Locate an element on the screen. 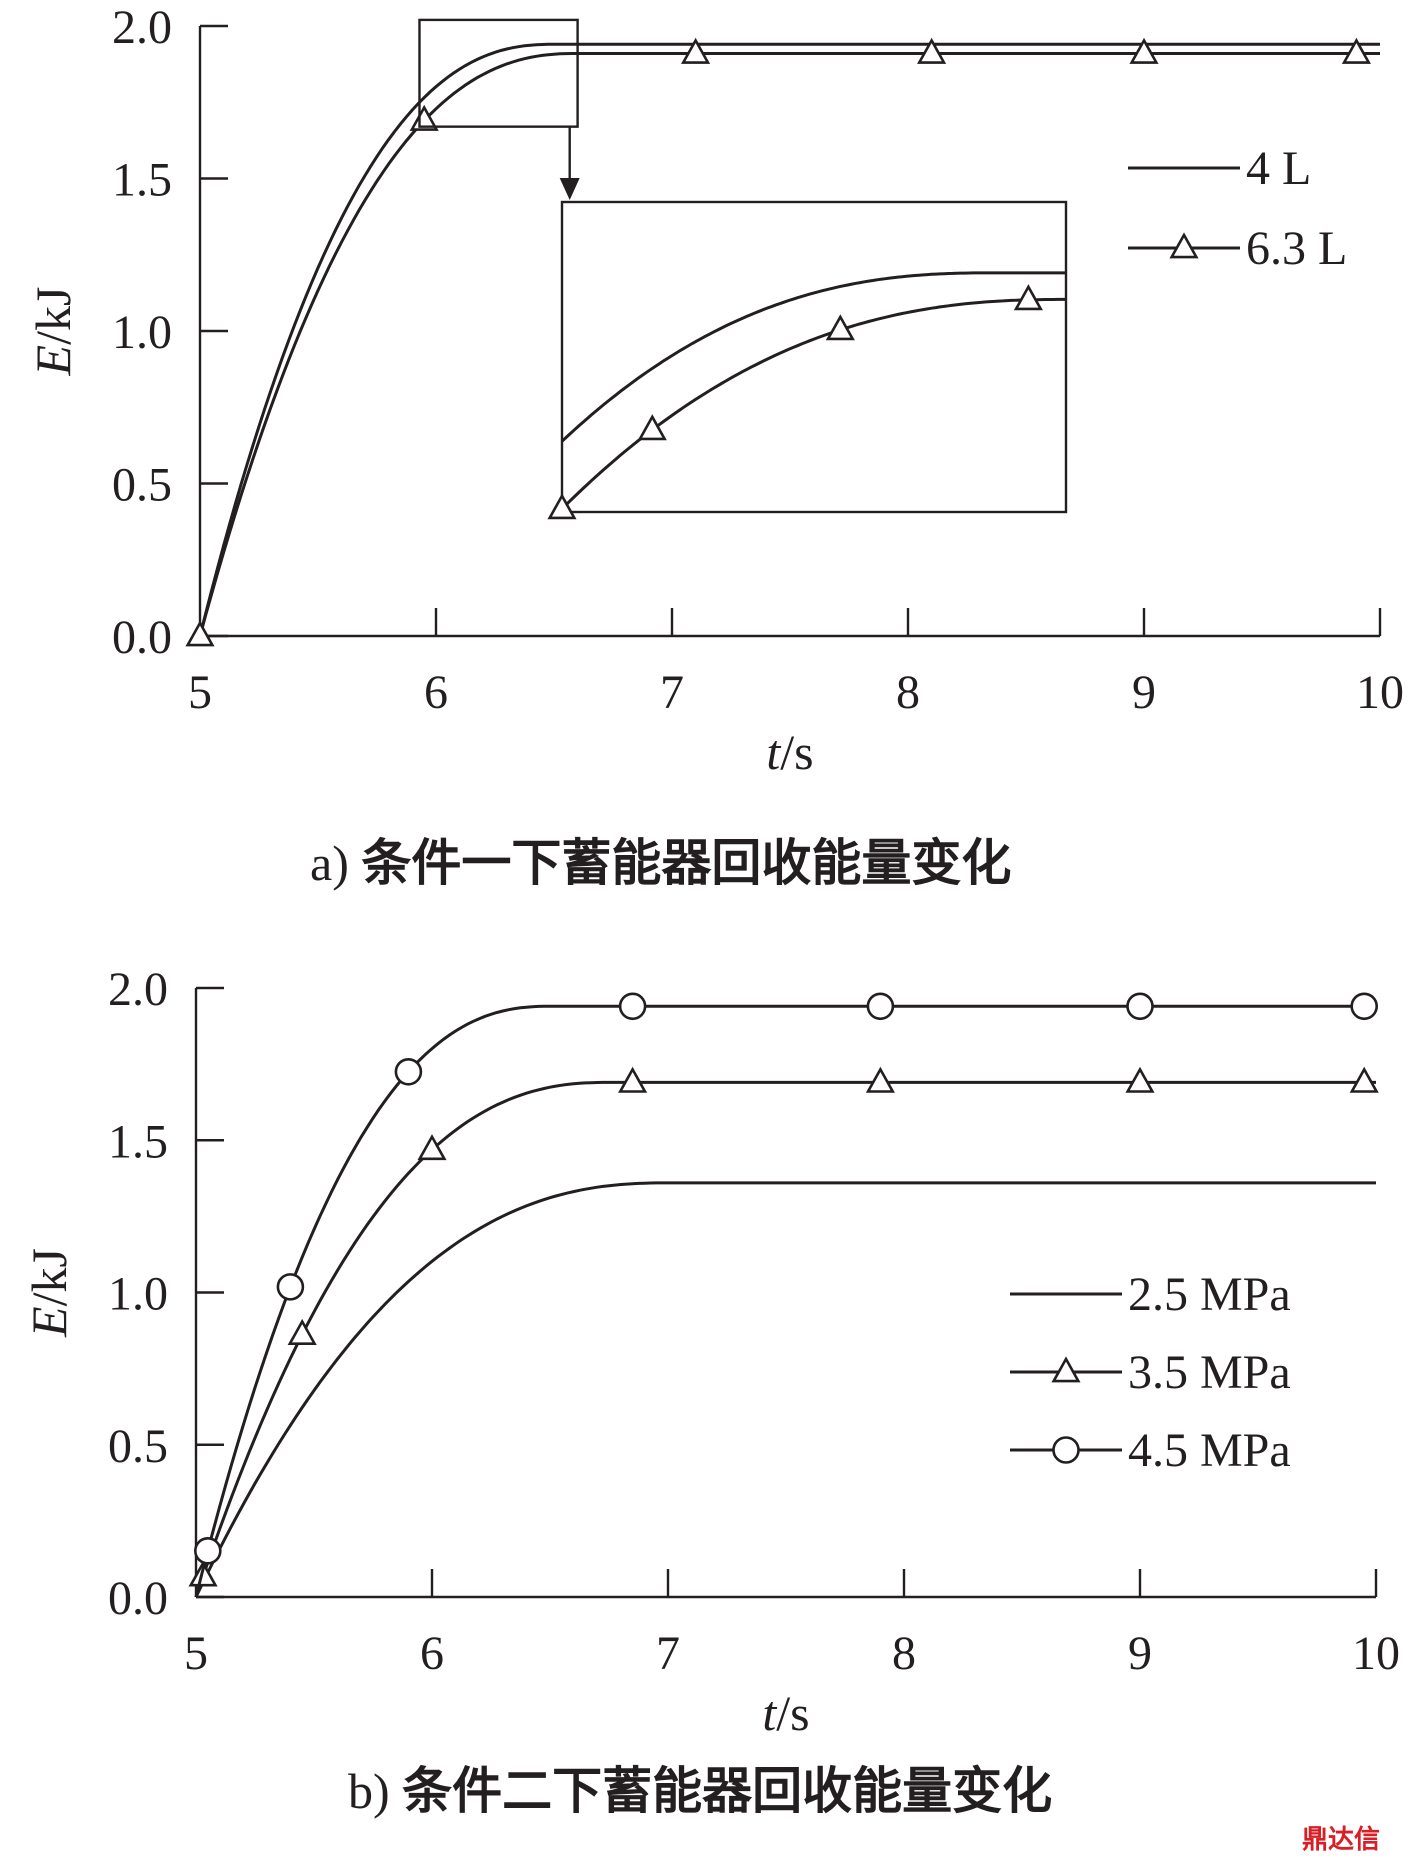  inset-frame is located at coordinates (814, 357).